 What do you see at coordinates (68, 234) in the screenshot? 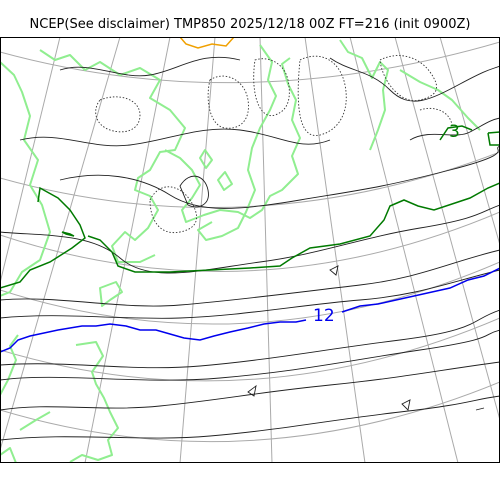
I see `isotherm-3-small` at bounding box center [68, 234].